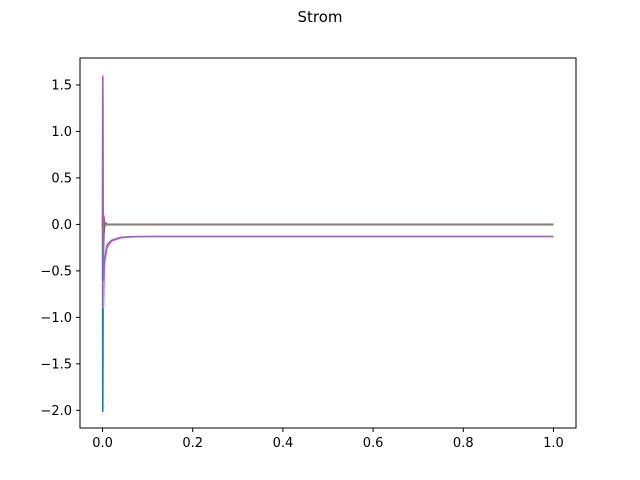 This screenshot has width=640, height=480. I want to click on y-tick-label: 0.0, so click(61, 225).